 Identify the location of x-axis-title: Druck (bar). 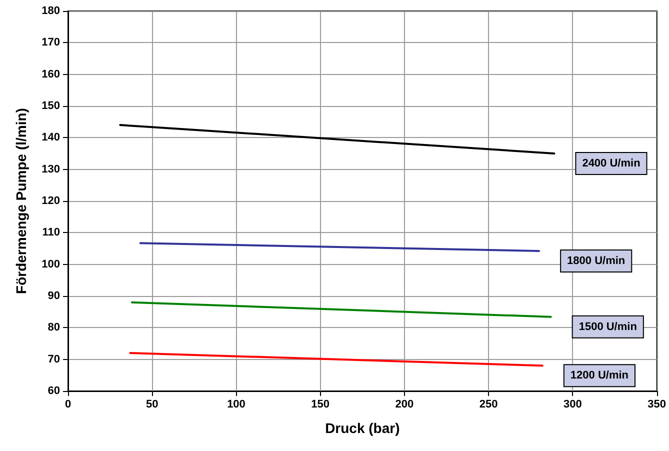
(362, 428).